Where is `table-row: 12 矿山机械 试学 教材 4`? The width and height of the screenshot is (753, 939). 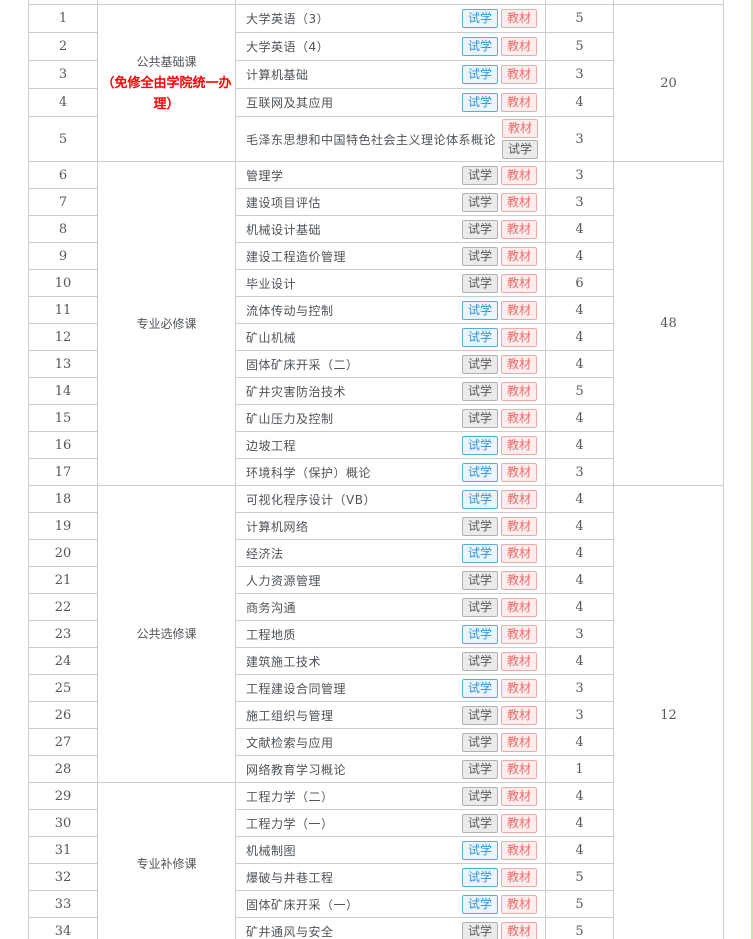
table-row: 12 矿山机械 试学 教材 4 is located at coordinates (376, 337).